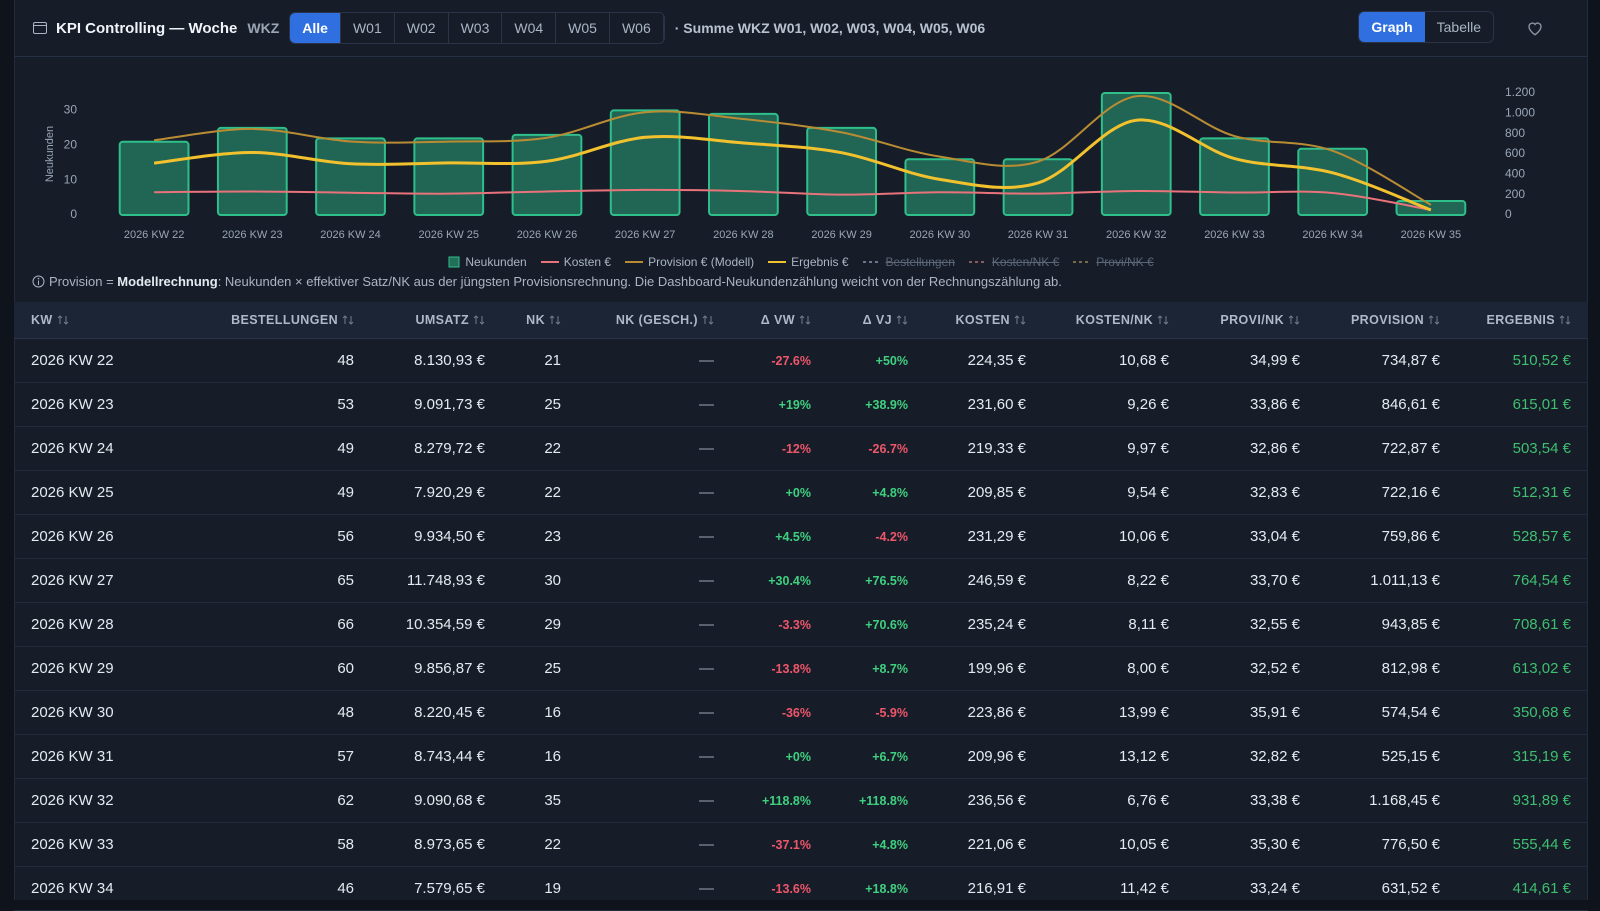 This screenshot has height=911, width=1600. Describe the element at coordinates (645, 235) in the screenshot. I see `x-tick-label: 2026 KW 27` at that location.